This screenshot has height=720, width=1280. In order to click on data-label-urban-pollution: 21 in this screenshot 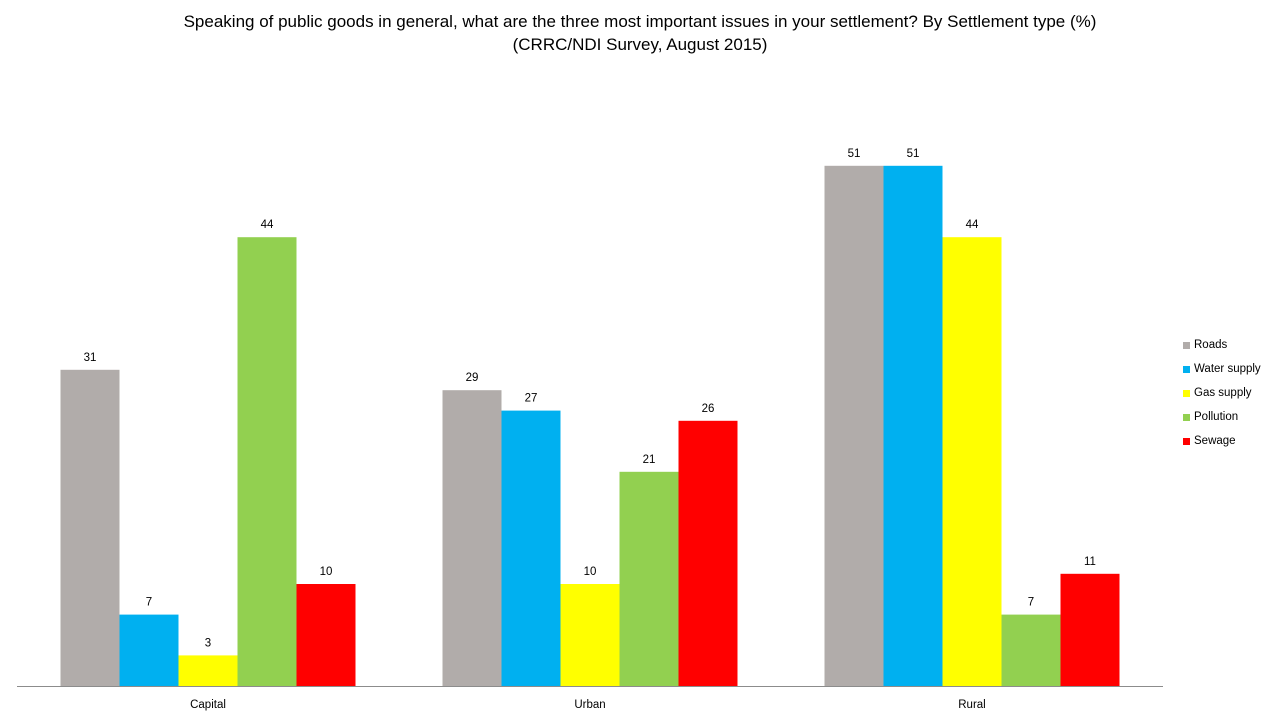, I will do `click(649, 460)`.